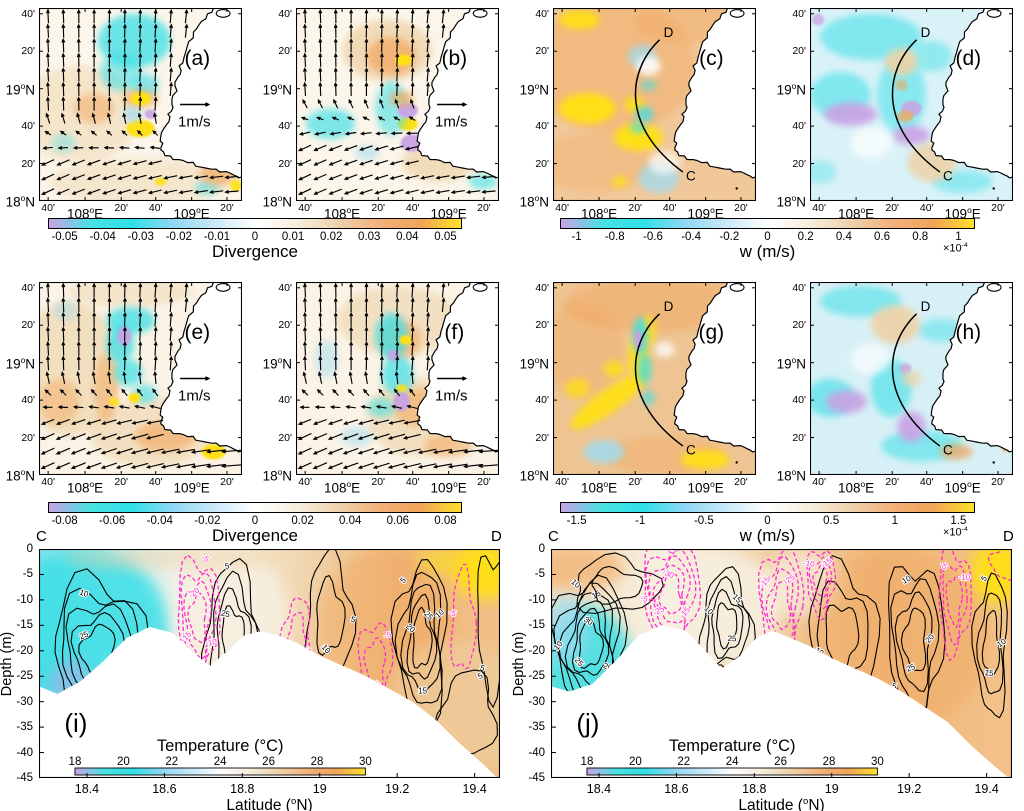  What do you see at coordinates (277, 201) in the screenshot?
I see `y-tick-label: 18oN` at bounding box center [277, 201].